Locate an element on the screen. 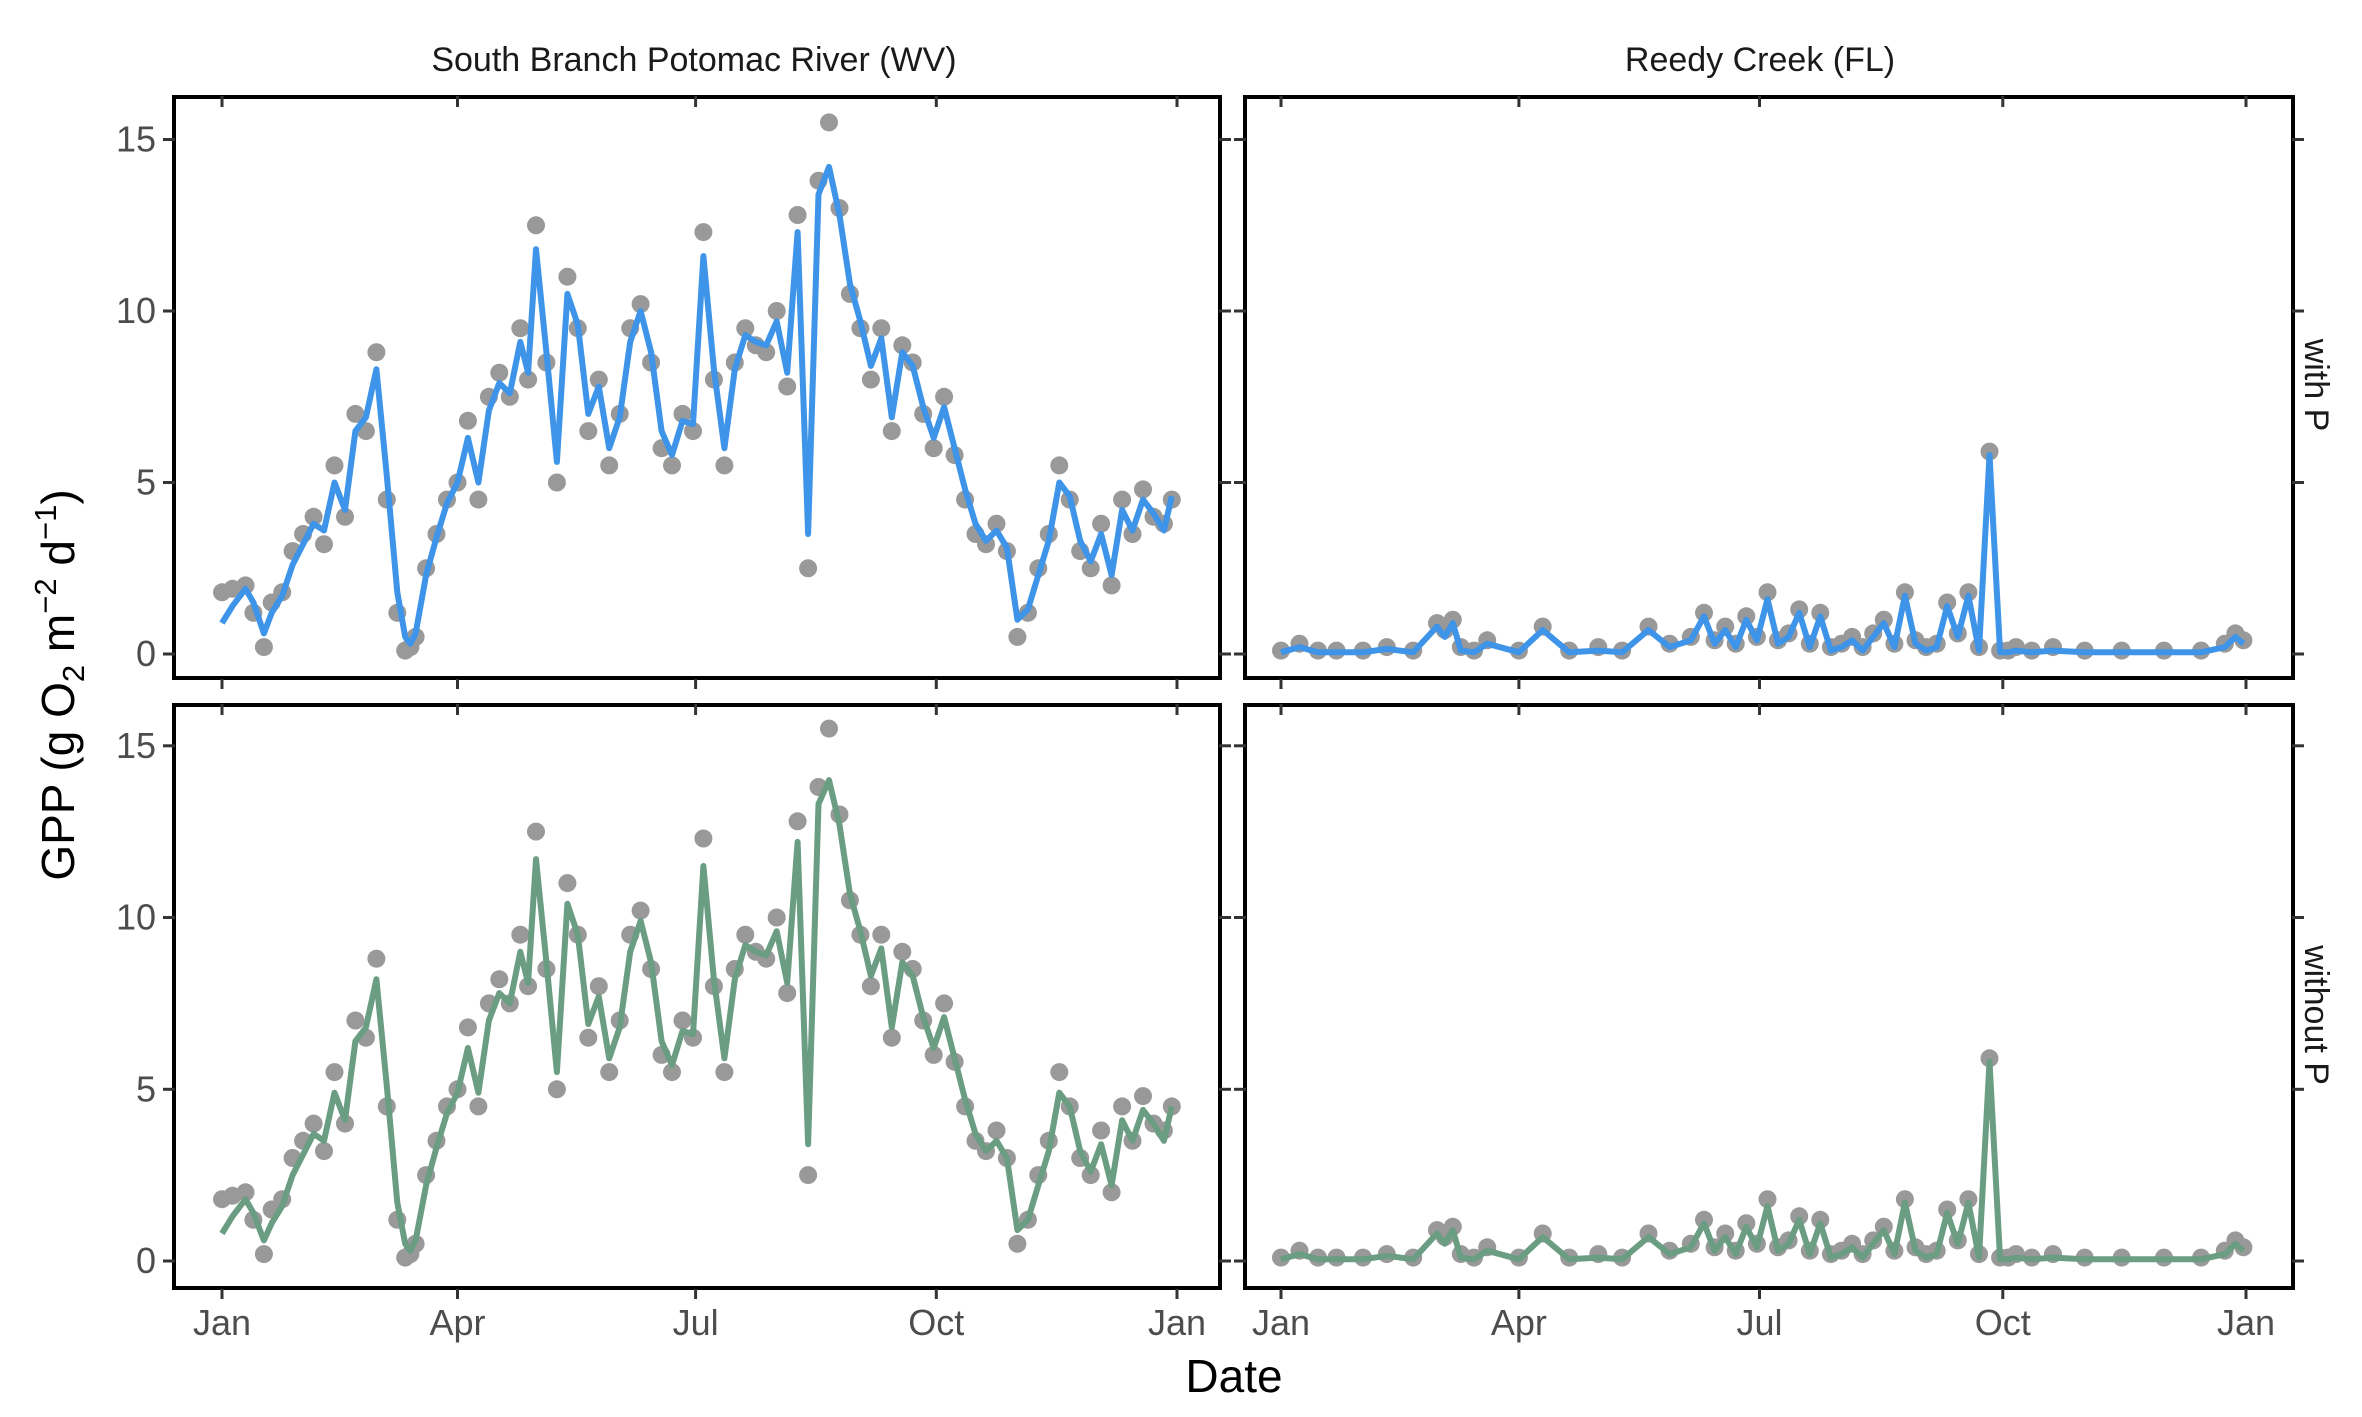 The image size is (2362, 1417). model-line-with-p is located at coordinates (1763, 554).